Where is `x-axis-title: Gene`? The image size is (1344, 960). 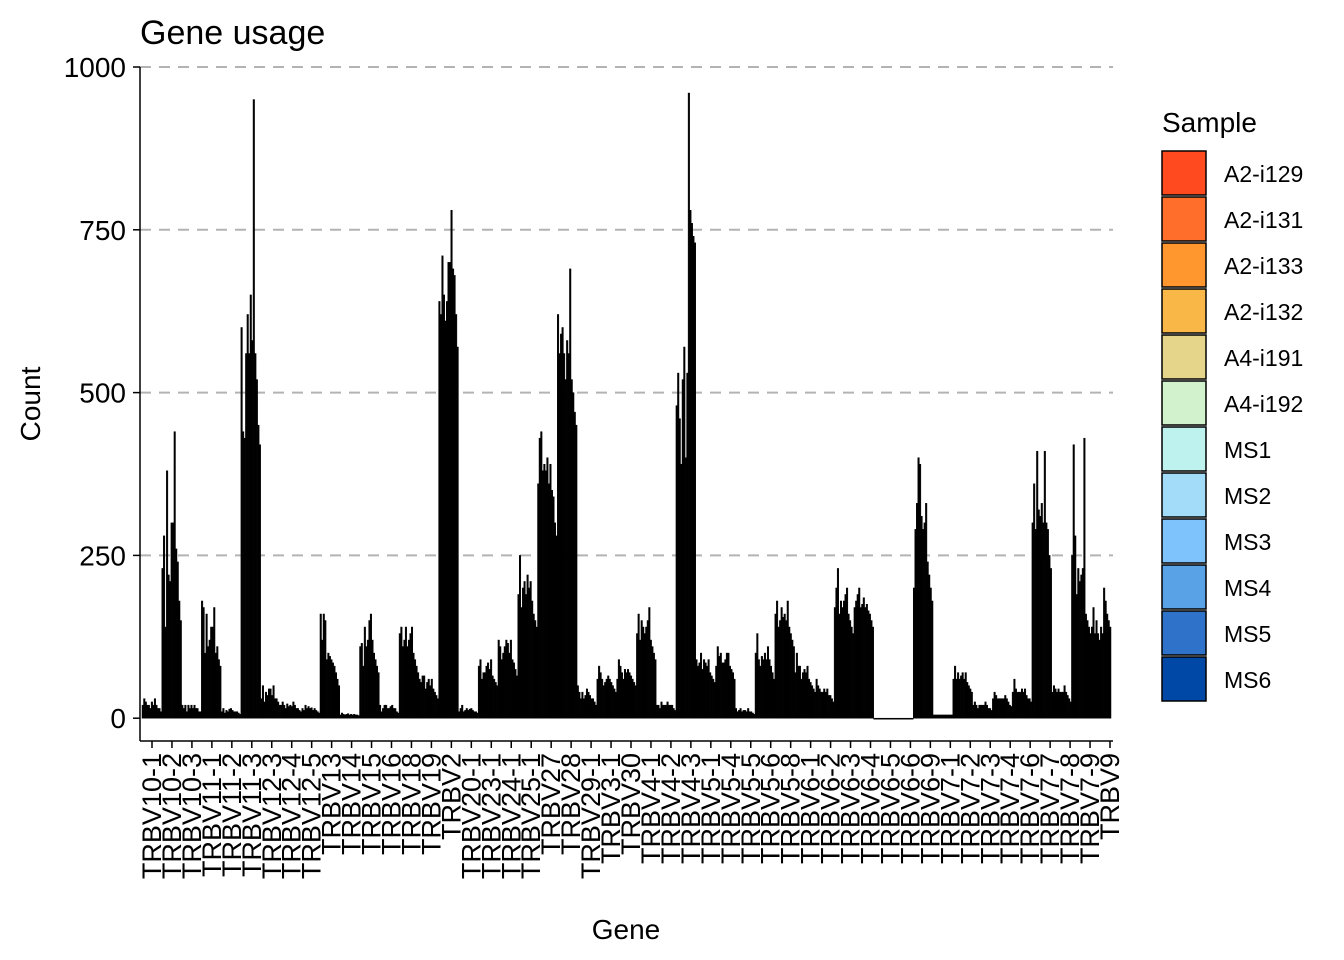
x-axis-title: Gene is located at coordinates (626, 929).